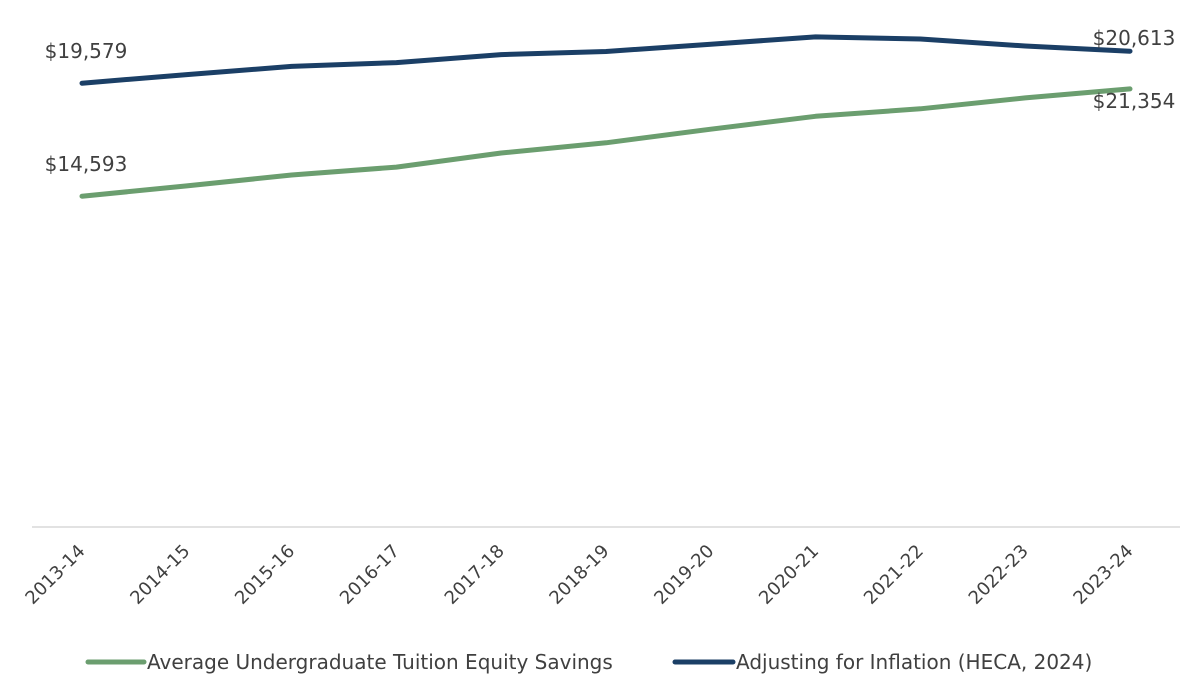 This screenshot has height=677, width=1185. I want to click on x-tick-label: 2018-19, so click(579, 575).